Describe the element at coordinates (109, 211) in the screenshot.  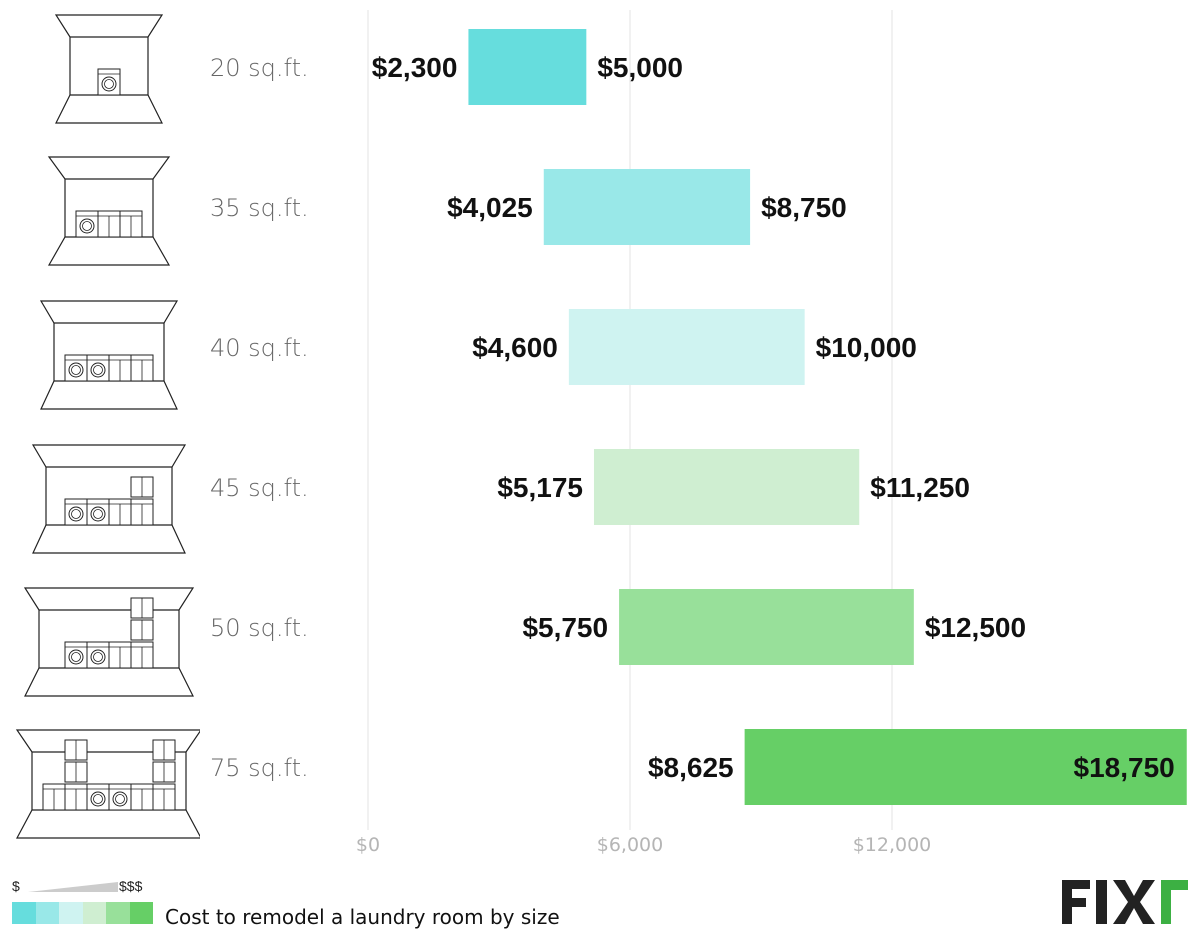
I see `laundry-room-35-icon` at that location.